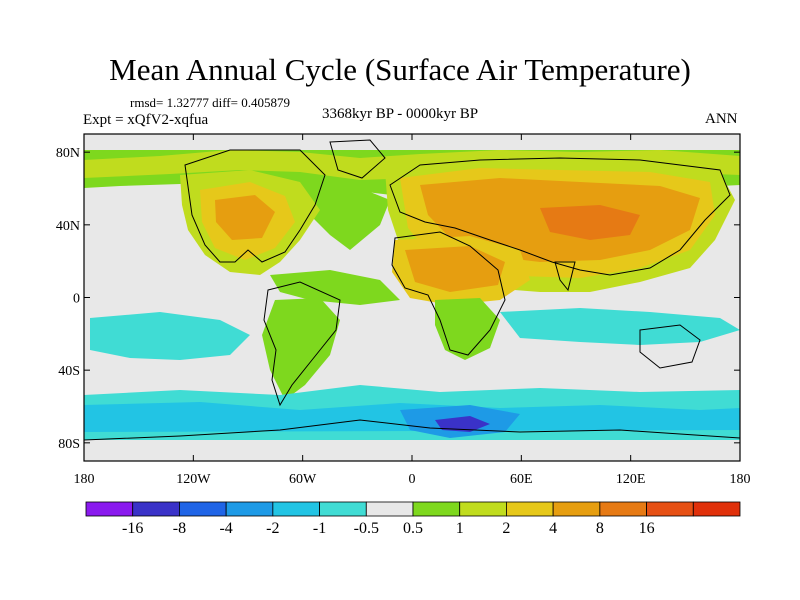 The height and width of the screenshot is (600, 800). I want to click on coast-north-america, so click(255, 206).